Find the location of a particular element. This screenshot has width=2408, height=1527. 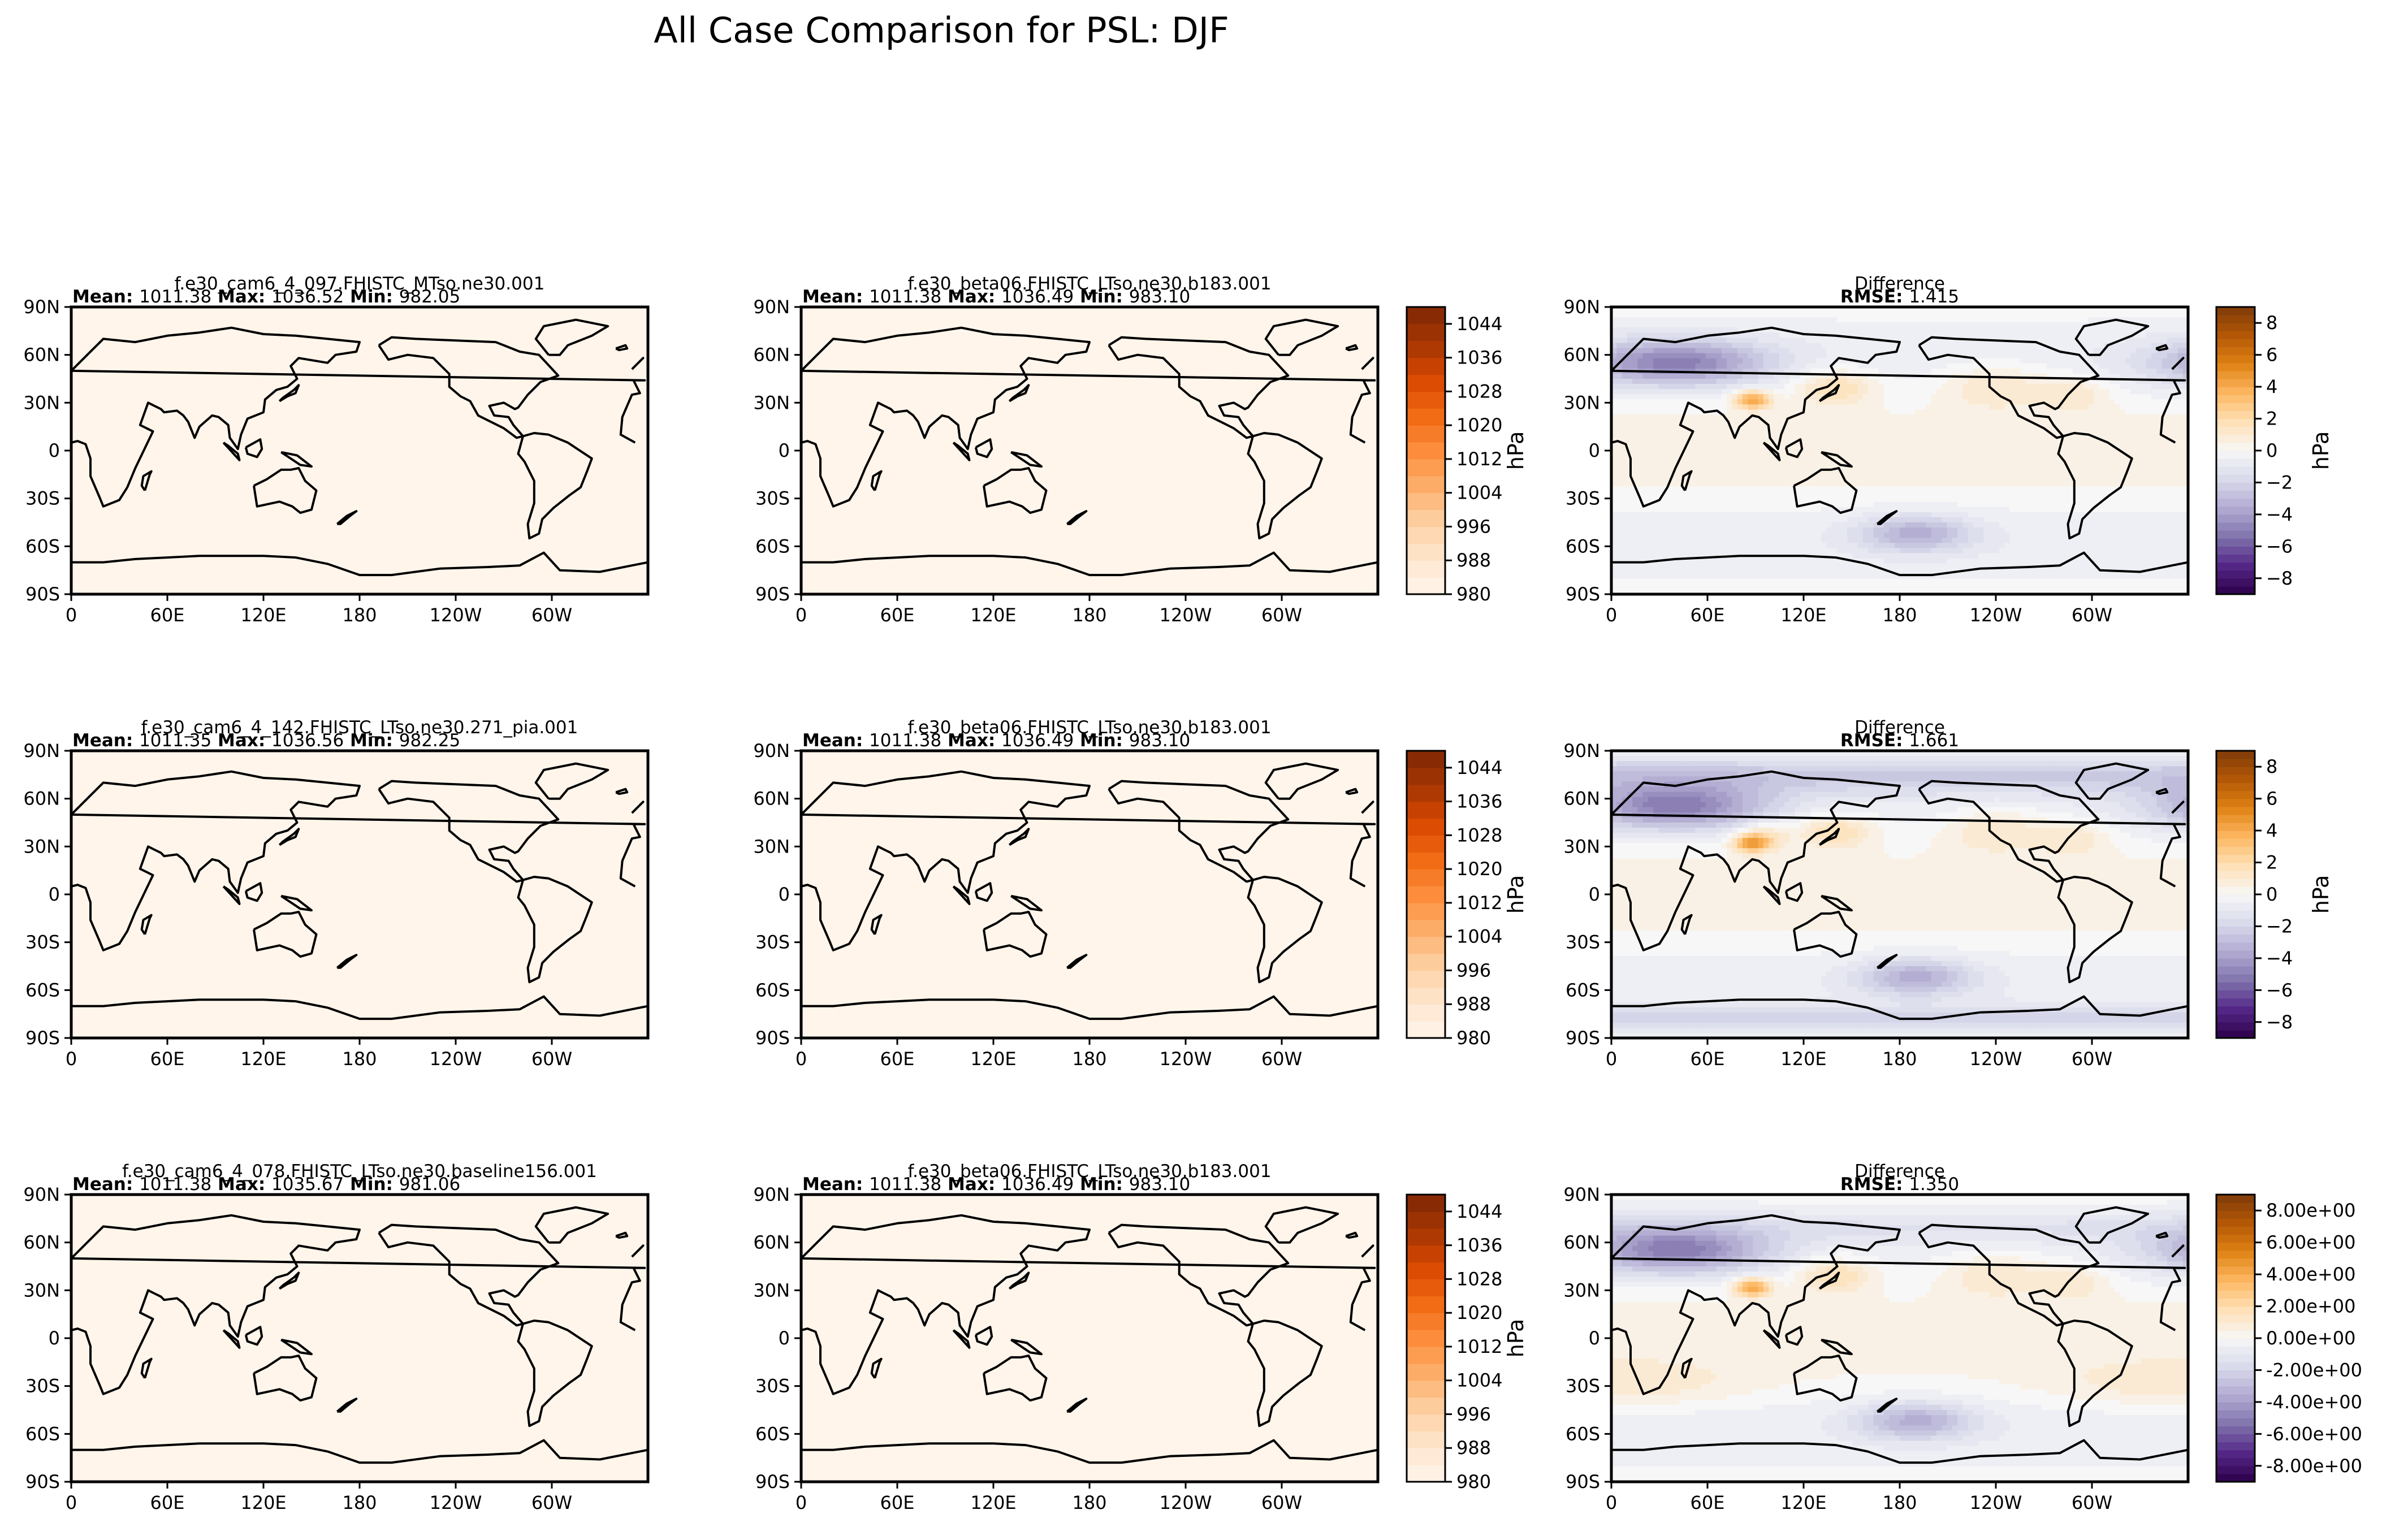

panel-title: f.e30_beta06.FHISTC_LTso.ne30.b183.001 is located at coordinates (1089, 727).